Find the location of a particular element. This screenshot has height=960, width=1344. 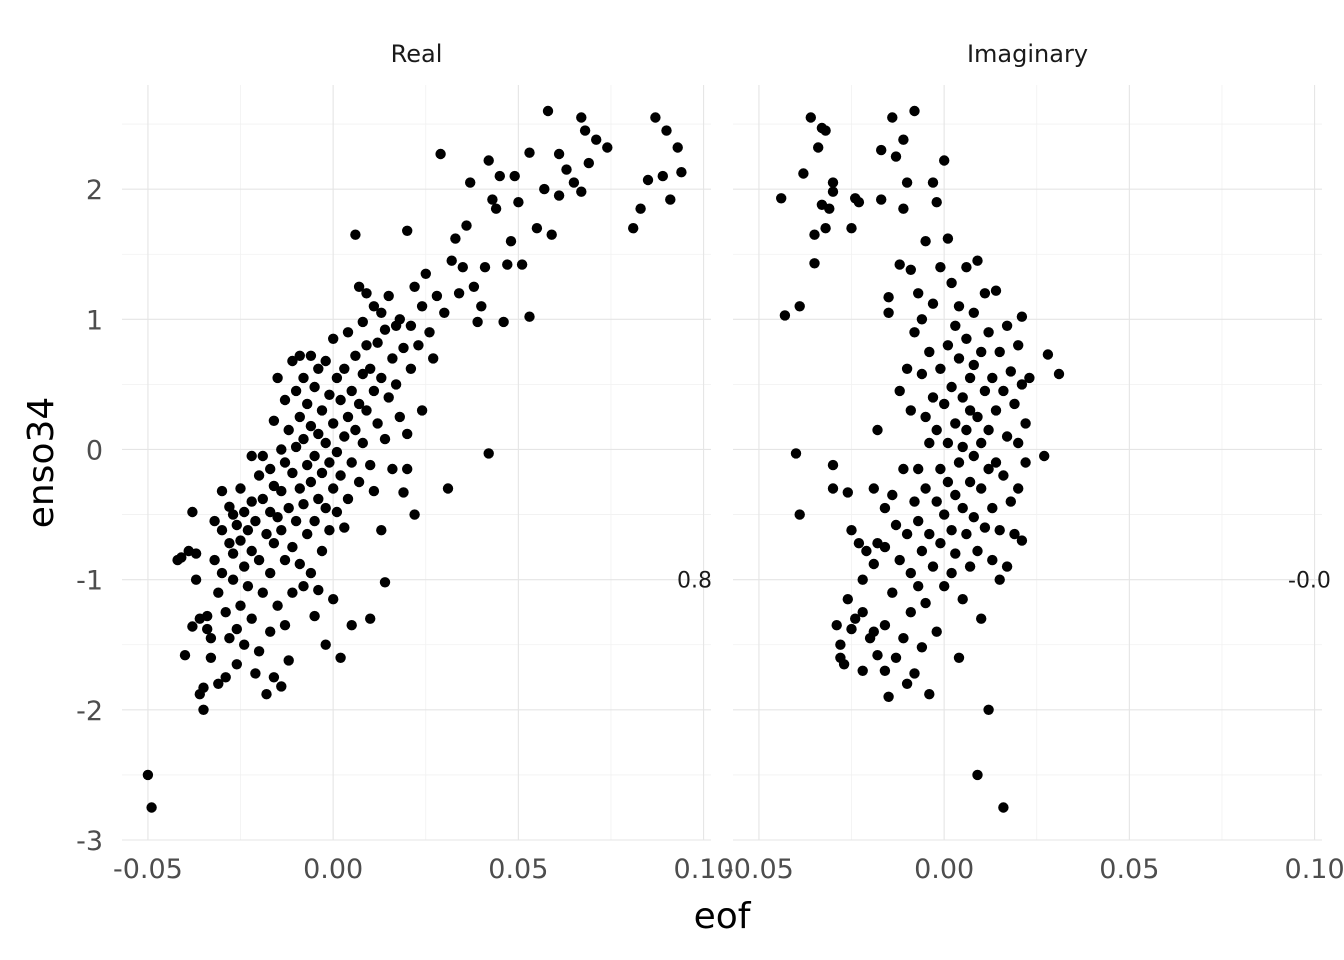

x-tick-label: 0.05 is located at coordinates (518, 869).